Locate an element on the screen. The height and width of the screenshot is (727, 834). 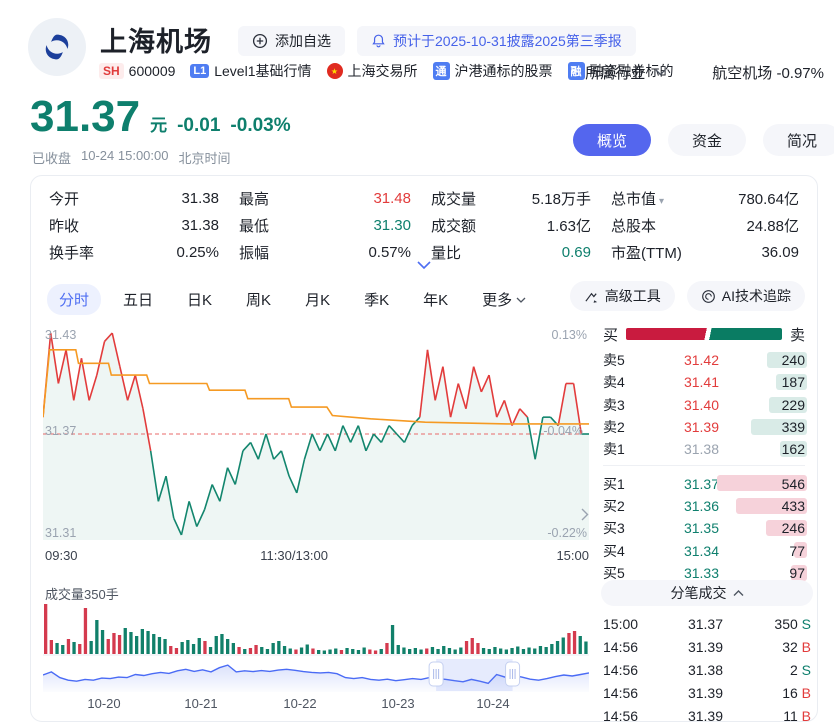
level-volume: 339 is located at coordinates (793, 427).